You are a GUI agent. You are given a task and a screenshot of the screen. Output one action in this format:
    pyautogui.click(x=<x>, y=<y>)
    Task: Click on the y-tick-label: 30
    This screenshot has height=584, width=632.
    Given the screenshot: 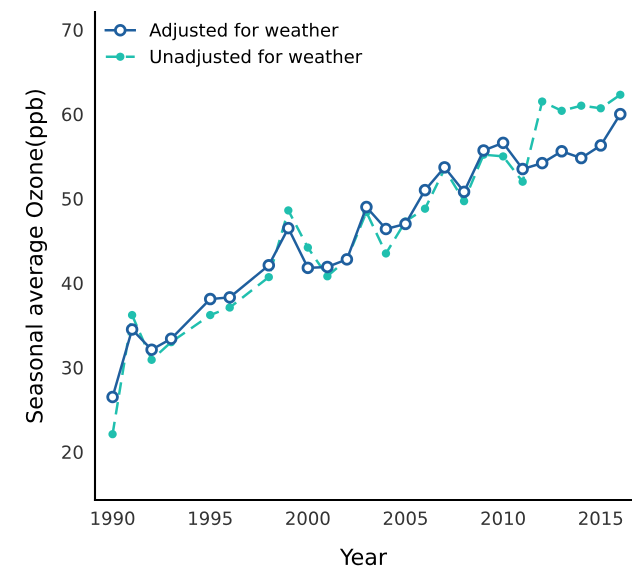 What is the action you would take?
    pyautogui.click(x=72, y=367)
    